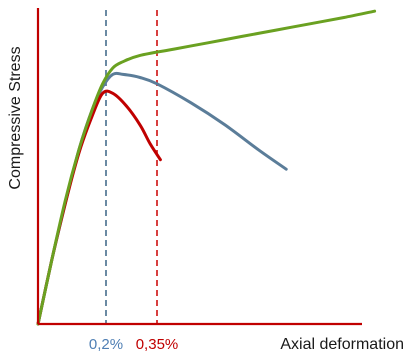  What do you see at coordinates (342, 344) in the screenshot?
I see `x-axis-title: Axial deformation` at bounding box center [342, 344].